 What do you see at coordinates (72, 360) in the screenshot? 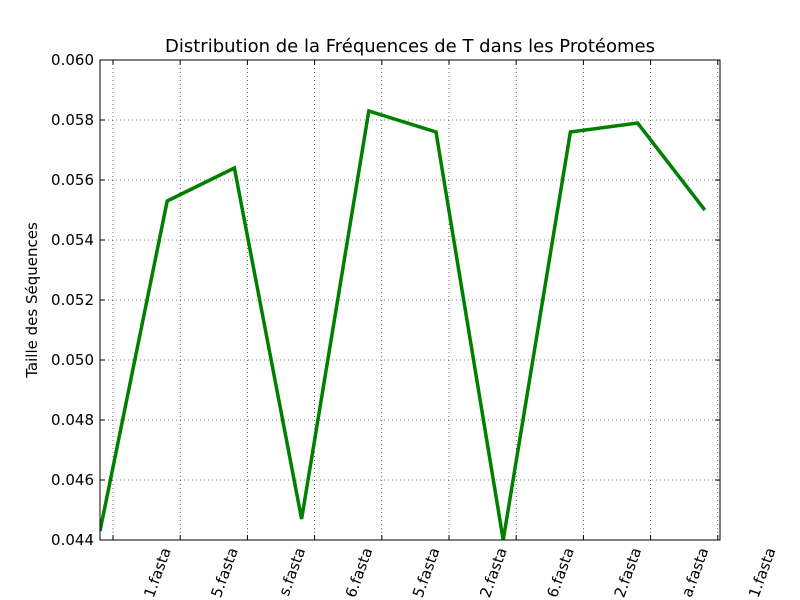
I see `y-tick-label: 0.050` at bounding box center [72, 360].